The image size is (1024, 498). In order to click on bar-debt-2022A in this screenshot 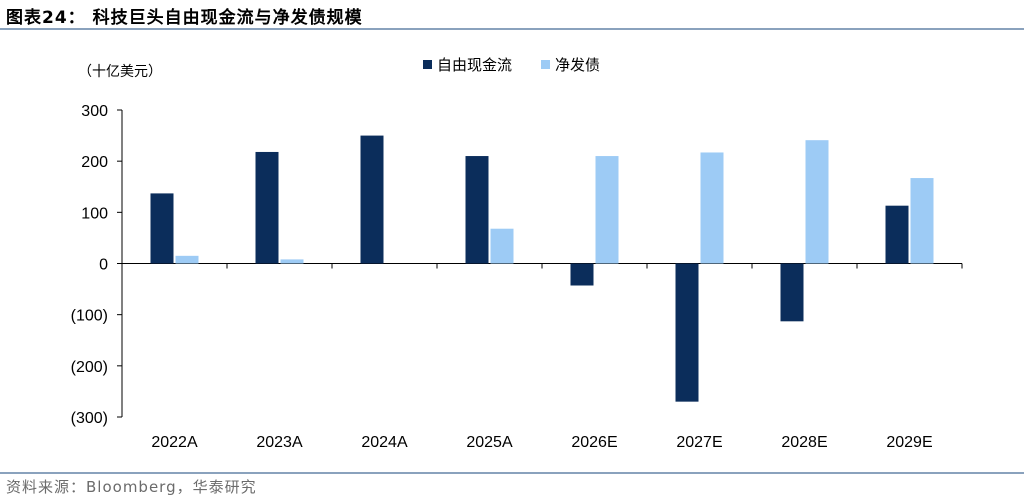, I will do `click(187, 259)`.